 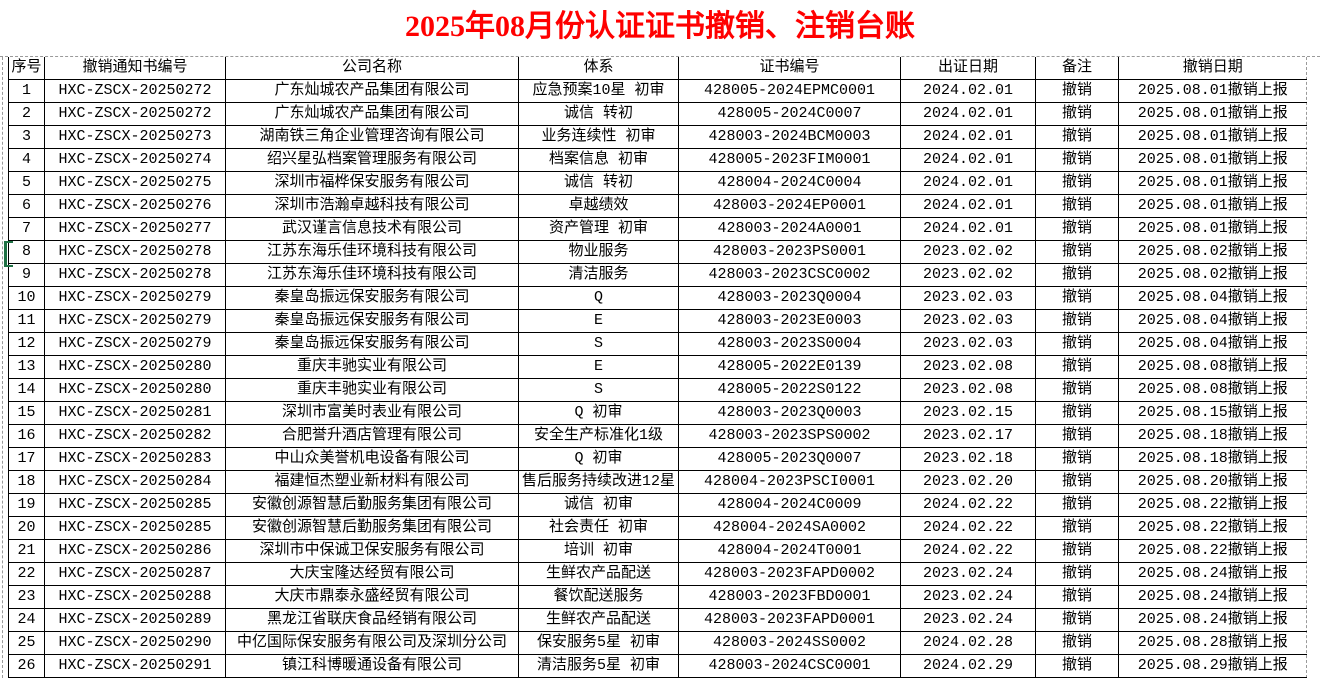 I want to click on cell-index: 5, so click(x=26, y=183).